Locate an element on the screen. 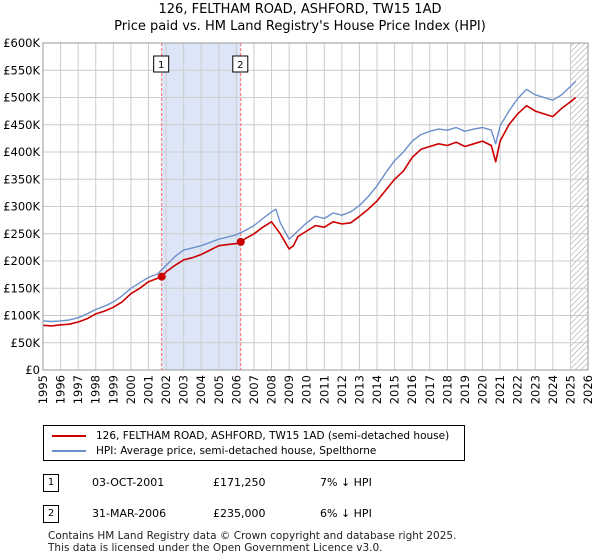  y-tick-label: £300K is located at coordinates (21, 207).